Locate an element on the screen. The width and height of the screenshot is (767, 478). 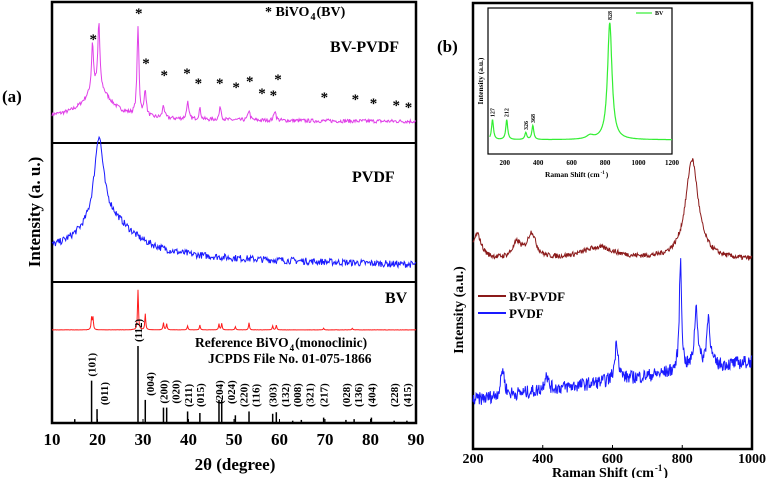
series-label-bv: BV is located at coordinates (396, 298).